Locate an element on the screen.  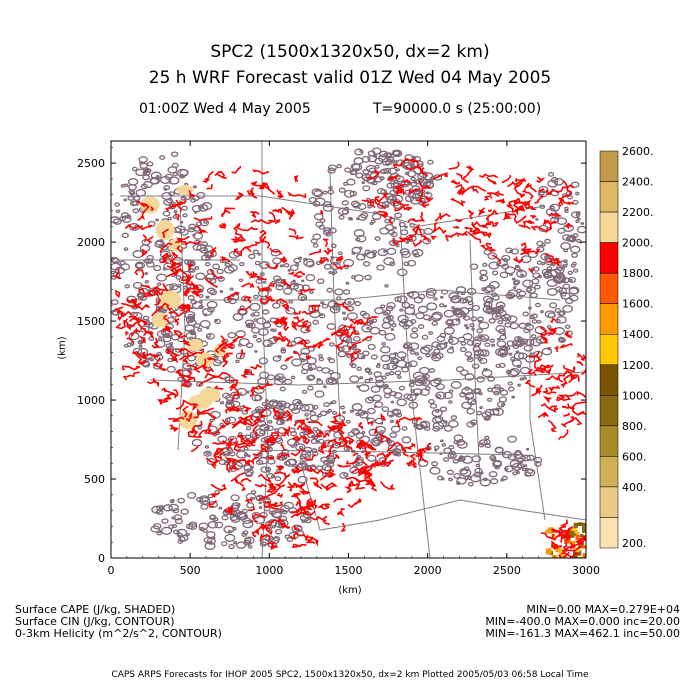
cape-stats: MIN=0.00 MAX=0.279E+04 is located at coordinates (603, 609).